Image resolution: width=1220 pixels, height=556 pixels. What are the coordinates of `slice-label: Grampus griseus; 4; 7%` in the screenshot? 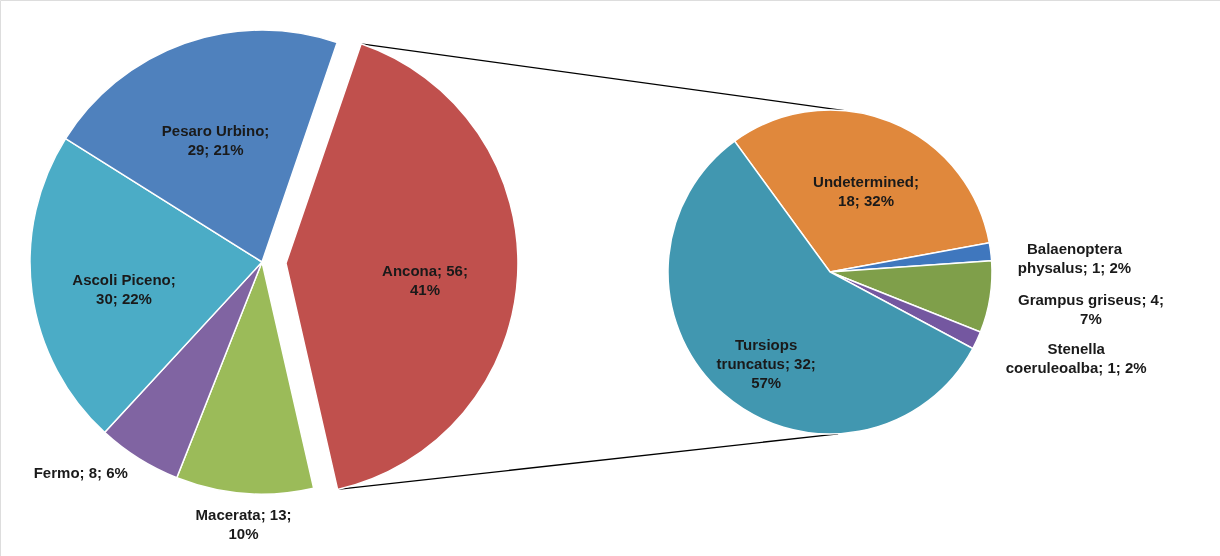 It's located at (1091, 309).